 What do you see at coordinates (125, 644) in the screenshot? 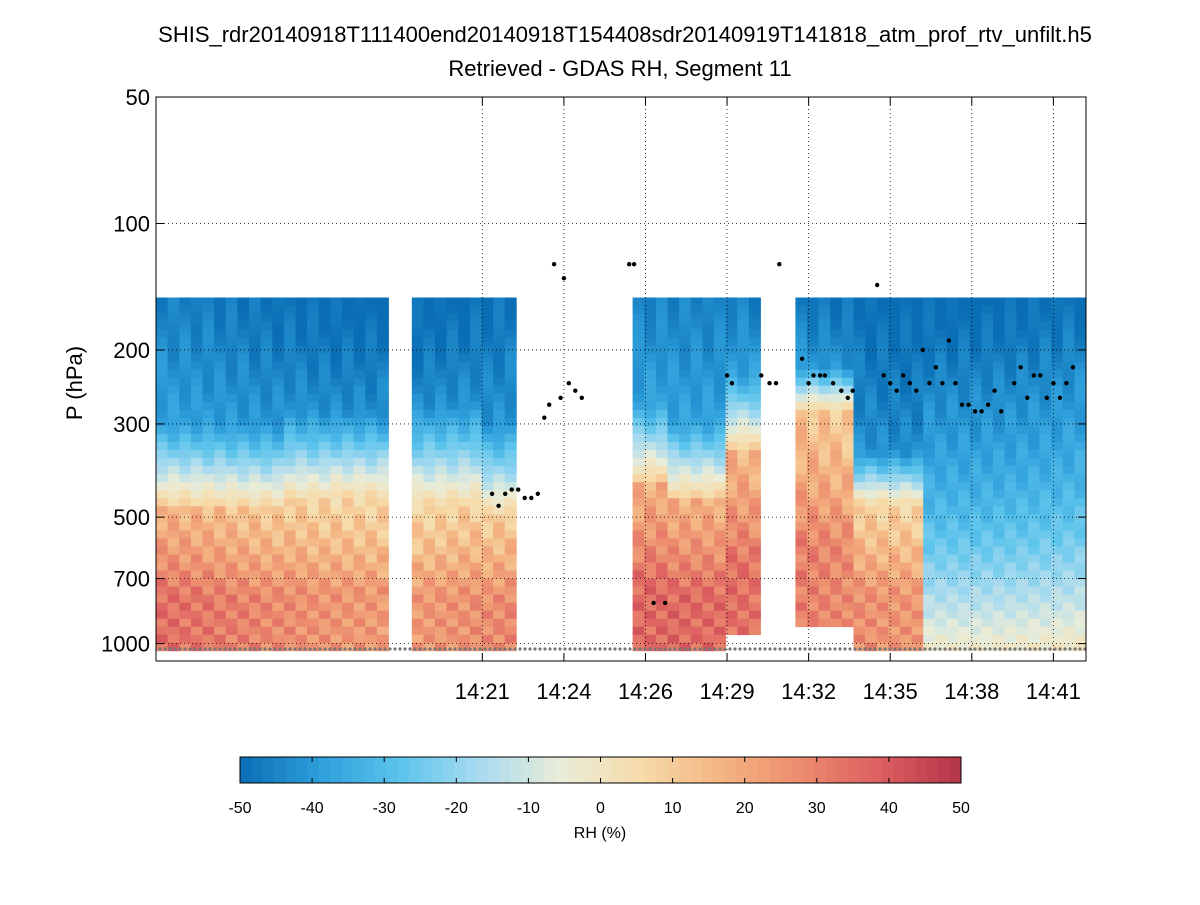
I see `y-tick-label: 1000` at bounding box center [125, 644].